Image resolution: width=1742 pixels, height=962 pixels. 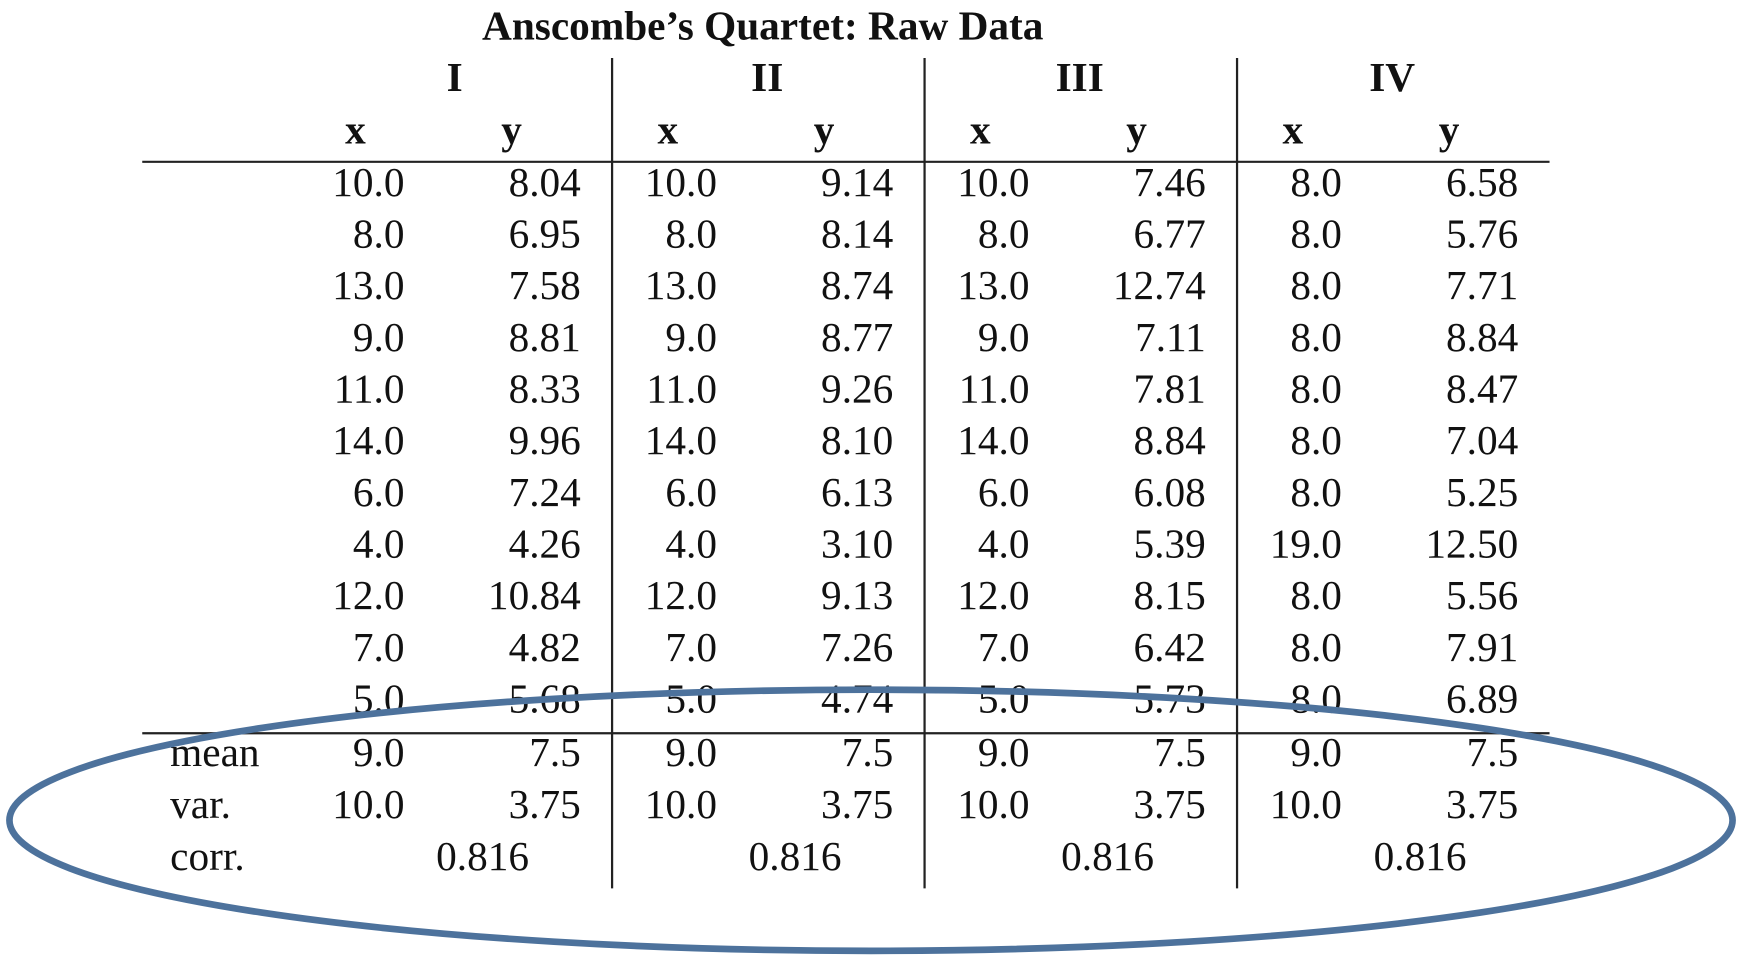 What do you see at coordinates (1482, 285) in the screenshot?
I see `cell: 7.71` at bounding box center [1482, 285].